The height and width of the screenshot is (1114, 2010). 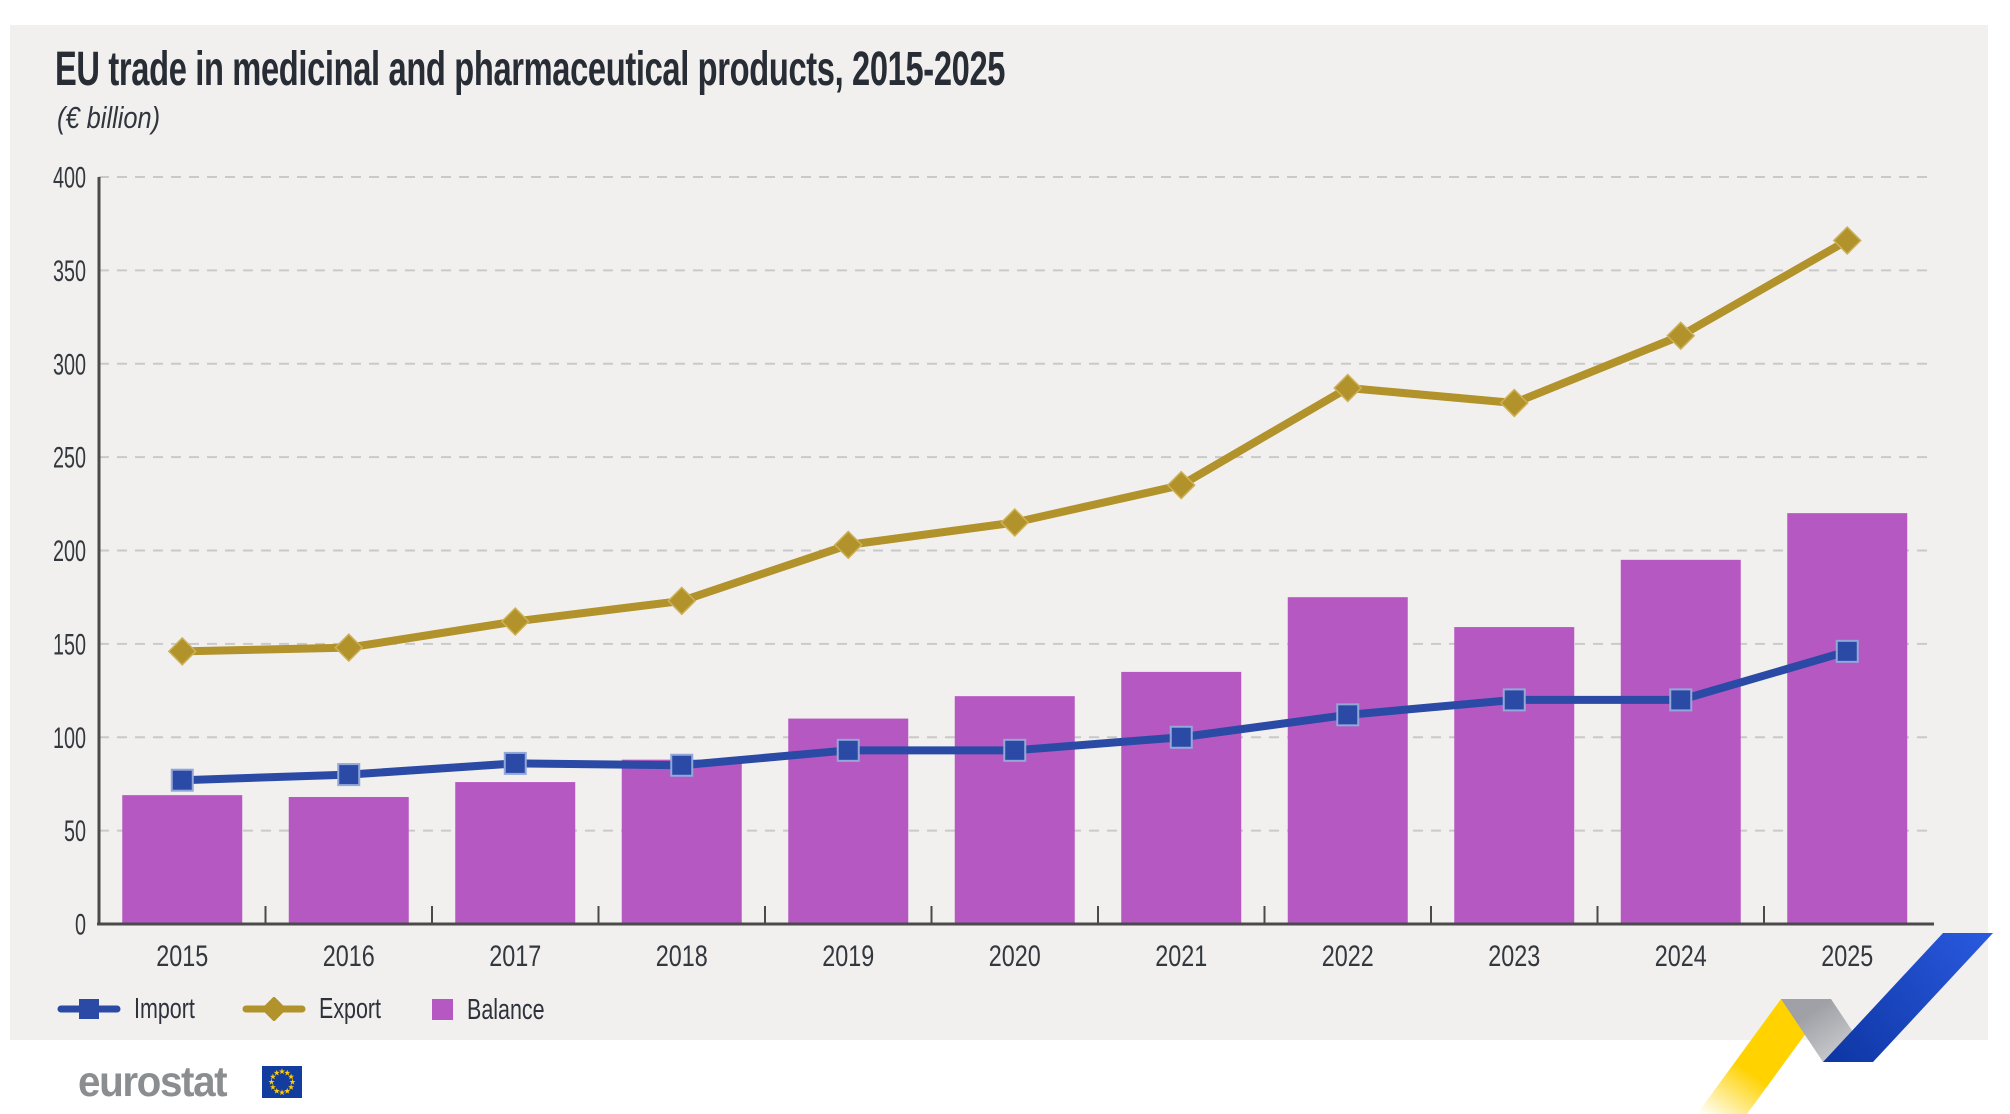 I want to click on x-tick-label-2021: 2021, so click(x=1181, y=956).